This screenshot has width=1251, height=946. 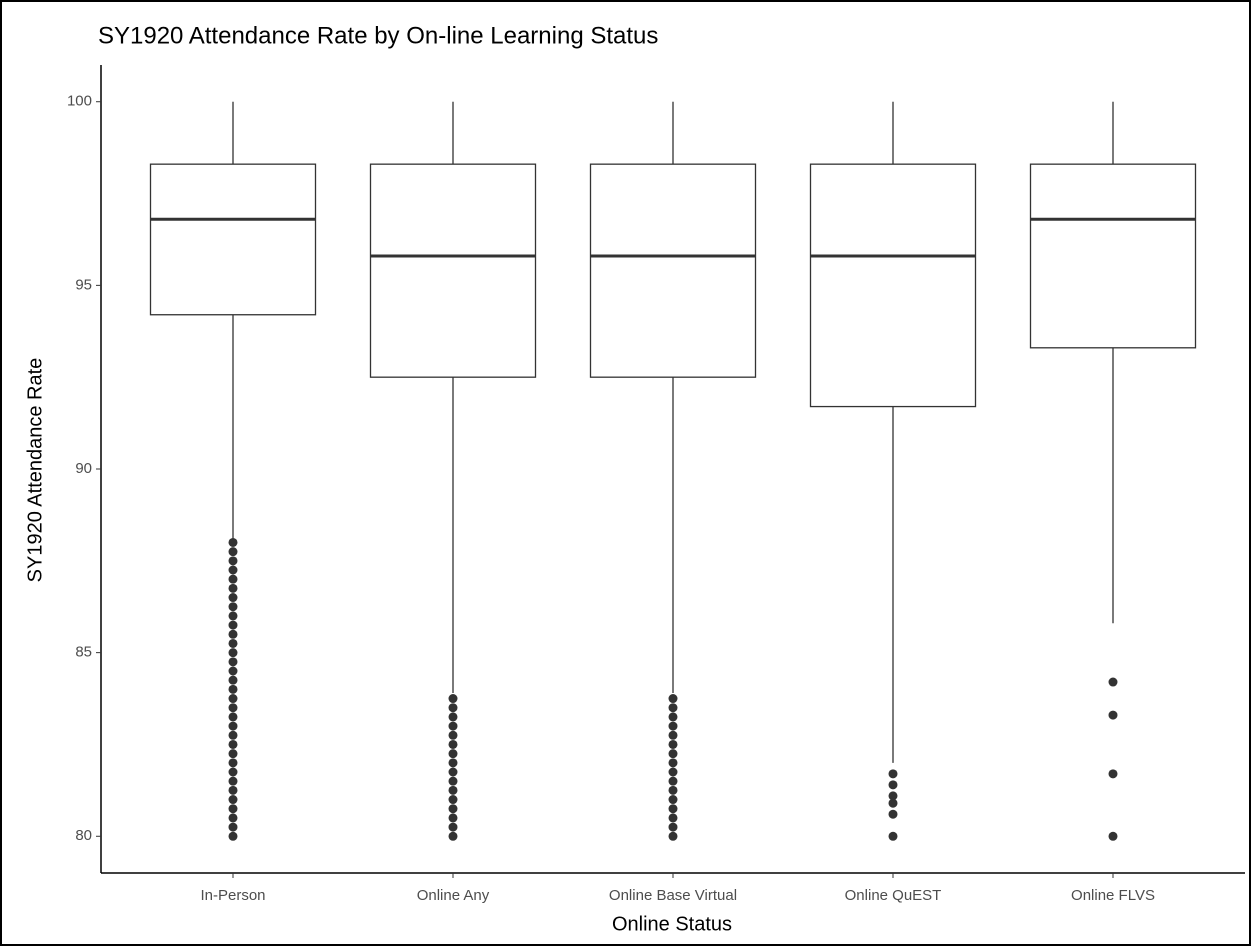 What do you see at coordinates (83, 468) in the screenshot?
I see `y-tick-label: 90` at bounding box center [83, 468].